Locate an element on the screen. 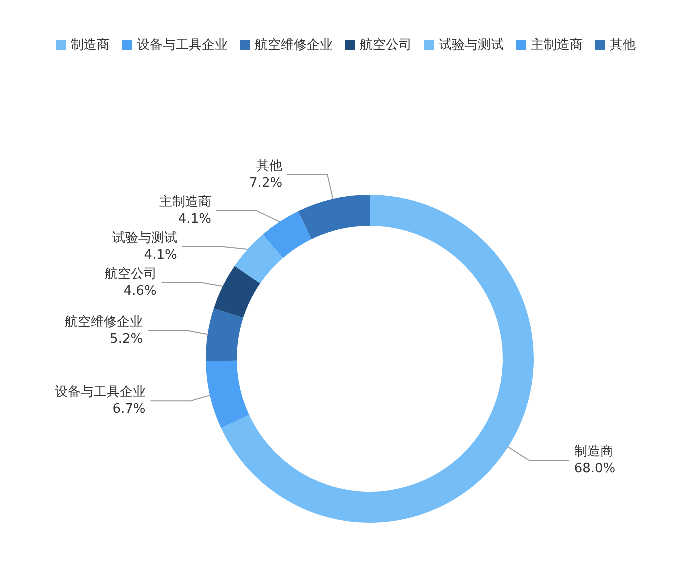 This screenshot has width=692, height=575. slice-label: 主制造商 is located at coordinates (185, 202).